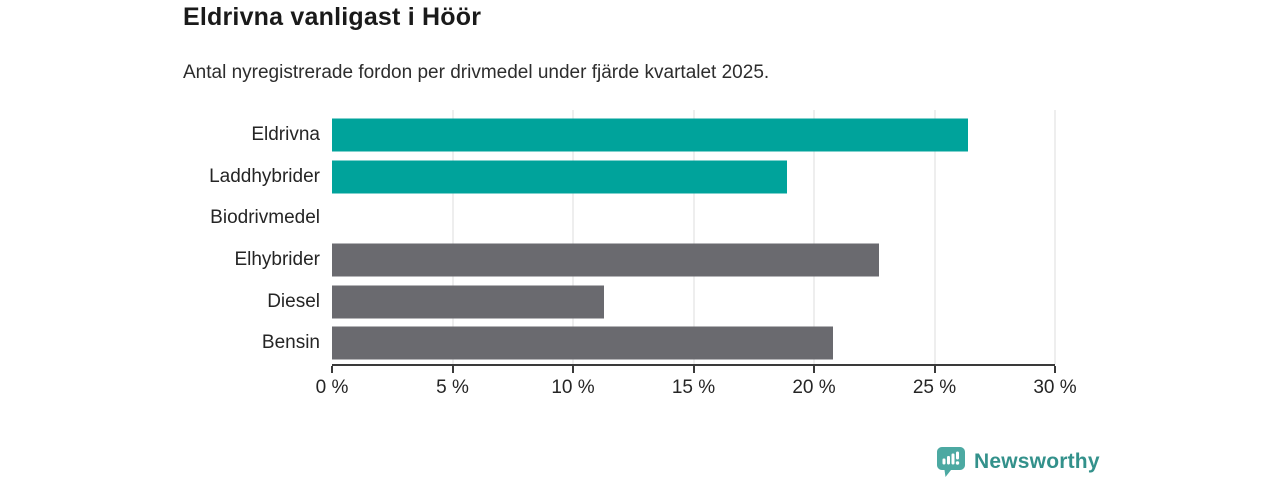  Describe the element at coordinates (1037, 461) in the screenshot. I see `newsworthy-wordmark: Newsworthy` at that location.